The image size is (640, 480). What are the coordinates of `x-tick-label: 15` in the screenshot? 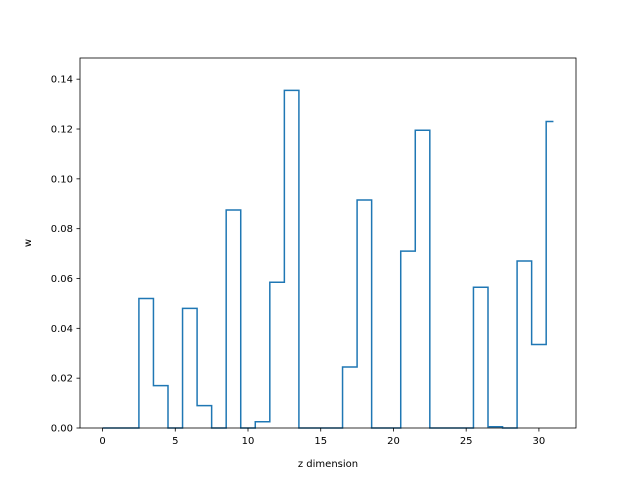 It's located at (320, 441).